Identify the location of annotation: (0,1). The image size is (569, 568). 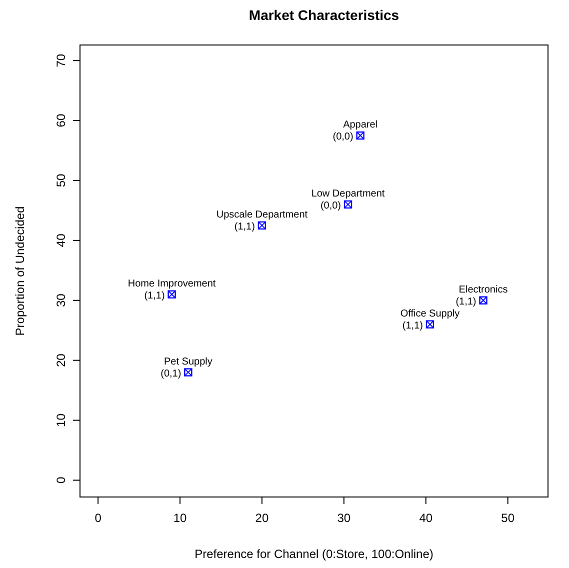
(171, 374).